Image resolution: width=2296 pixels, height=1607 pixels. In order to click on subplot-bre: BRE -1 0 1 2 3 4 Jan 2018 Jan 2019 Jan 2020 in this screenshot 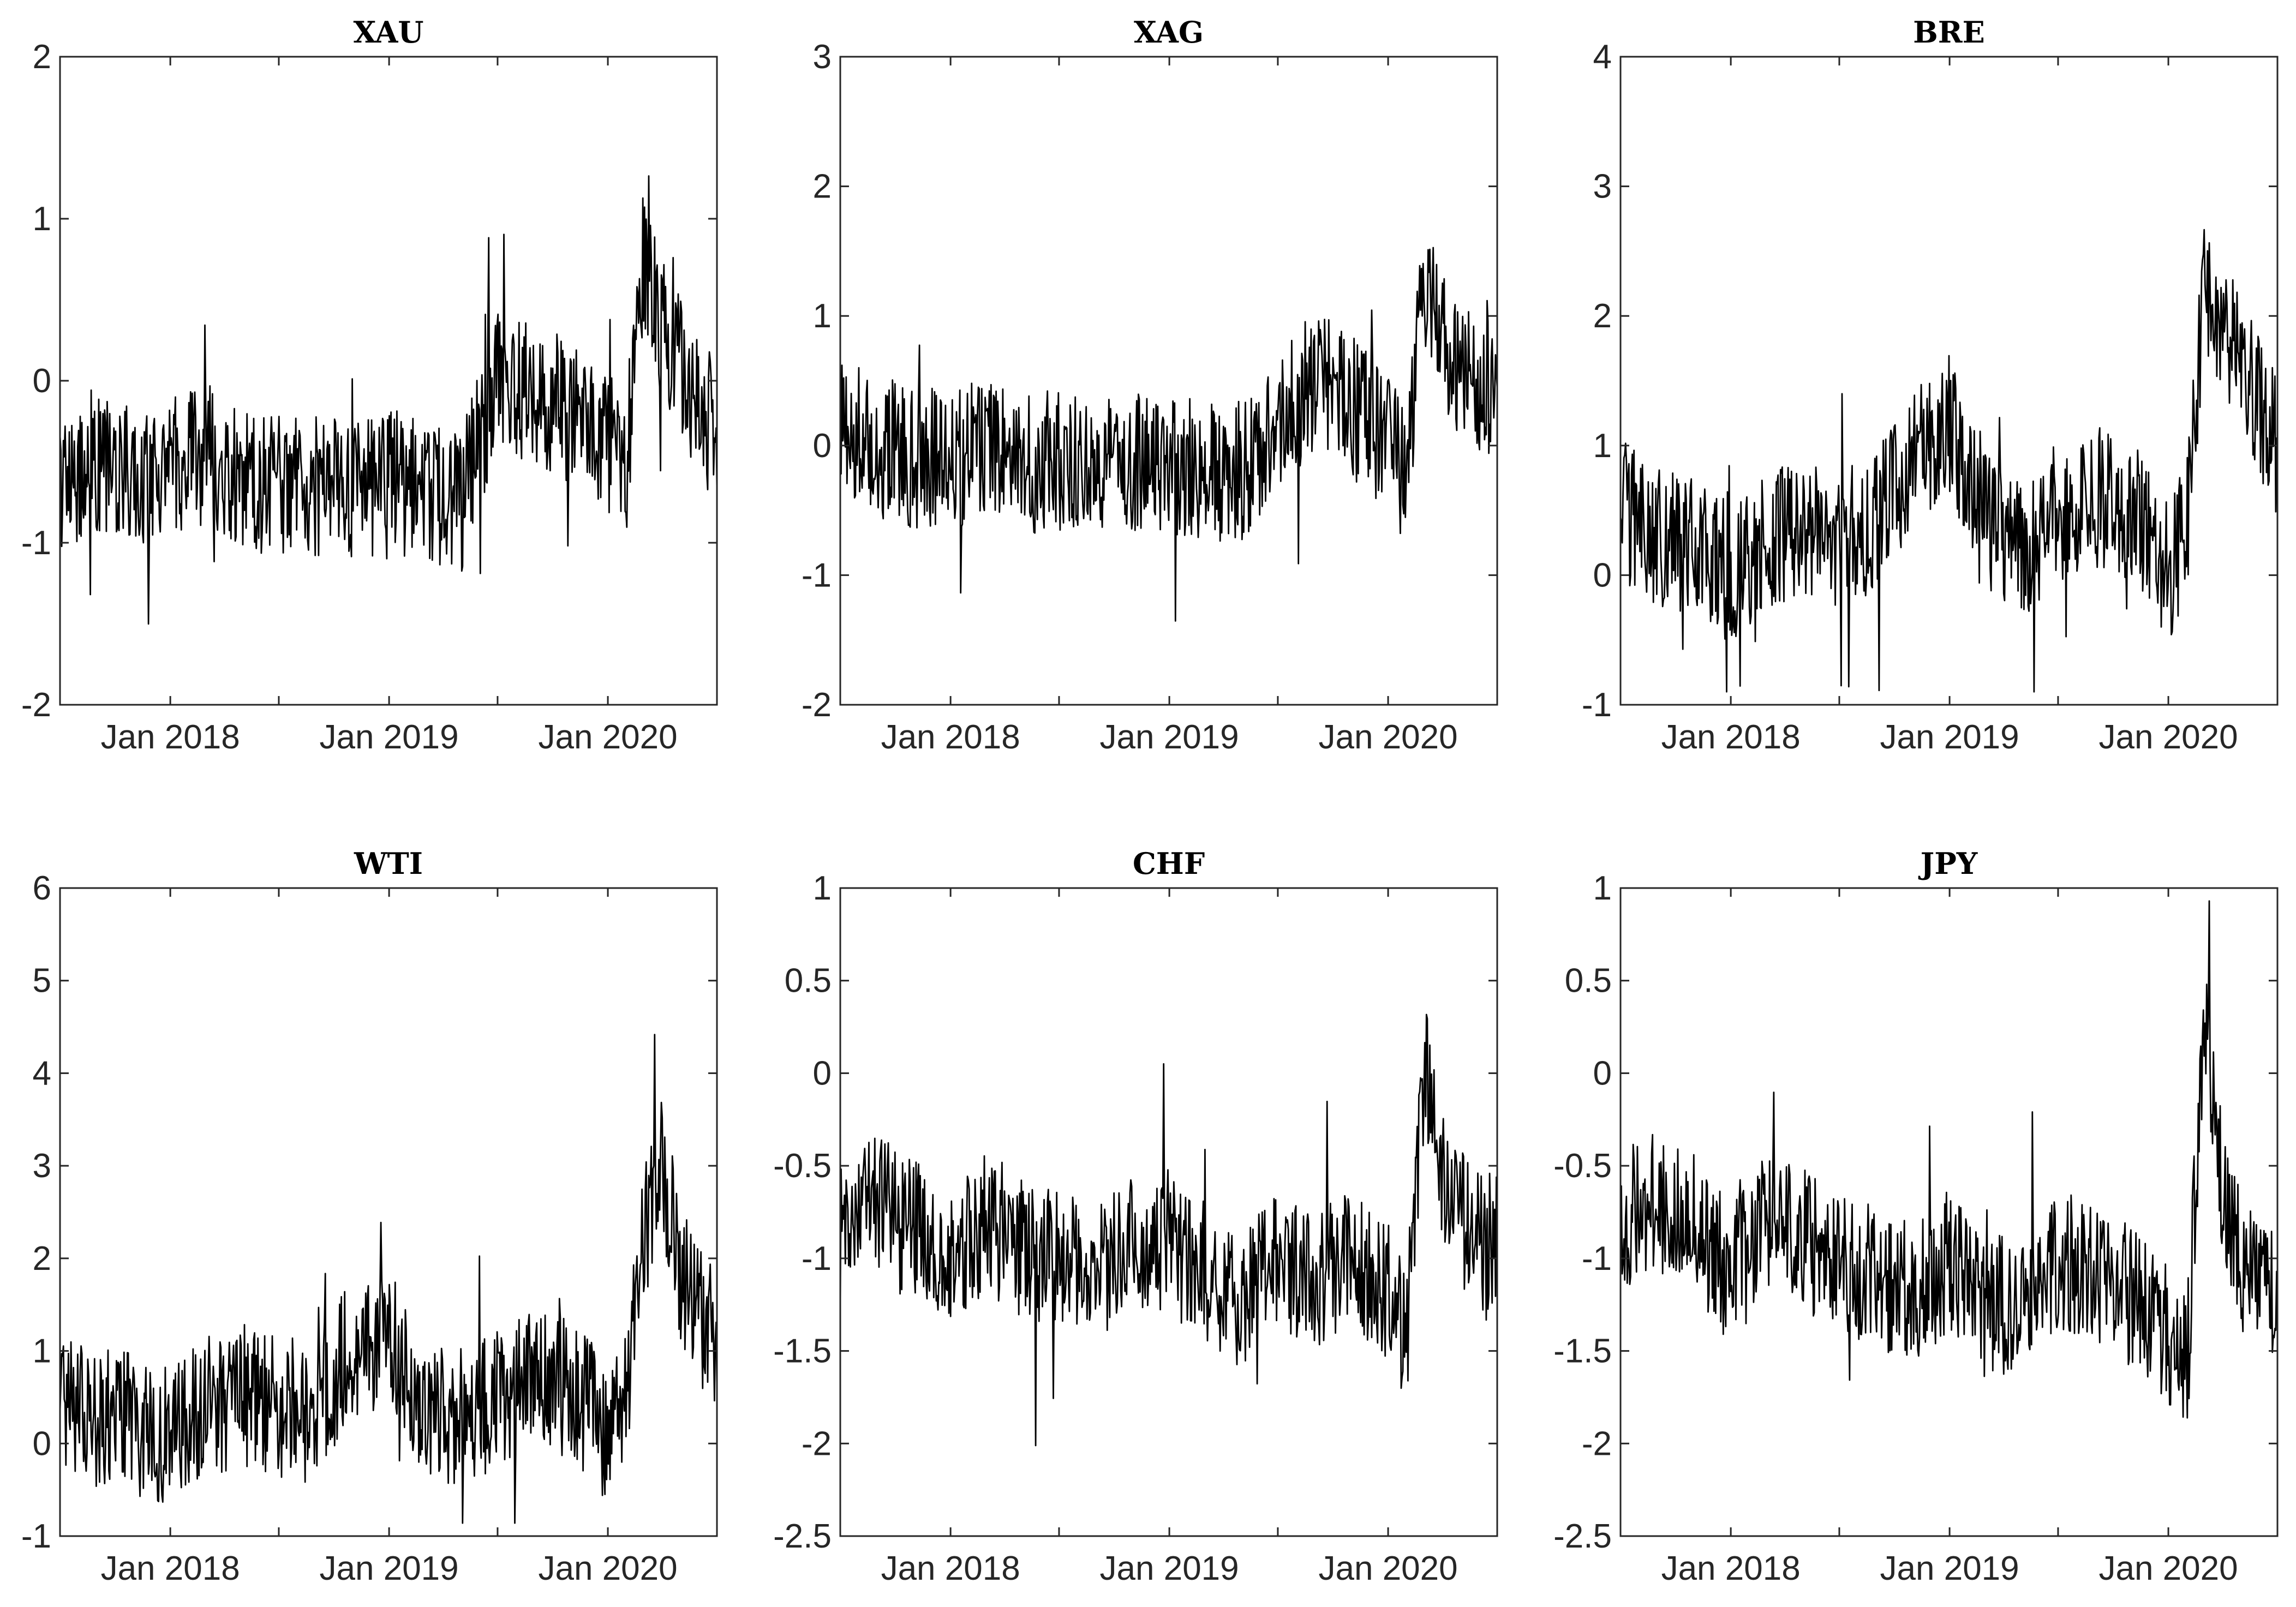, I will do `click(1930, 385)`.